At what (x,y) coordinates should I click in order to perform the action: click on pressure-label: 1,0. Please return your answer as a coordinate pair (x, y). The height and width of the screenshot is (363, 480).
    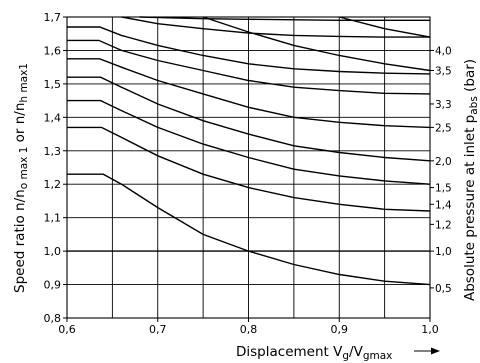
    Looking at the image, I should click on (443, 252).